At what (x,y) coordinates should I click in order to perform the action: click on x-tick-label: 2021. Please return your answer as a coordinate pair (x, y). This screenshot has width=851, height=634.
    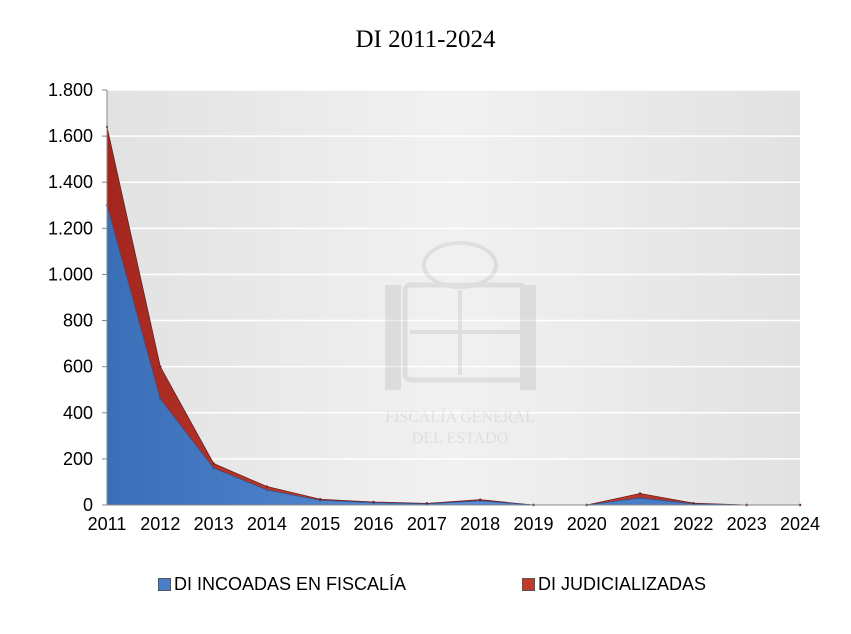
    Looking at the image, I should click on (640, 524).